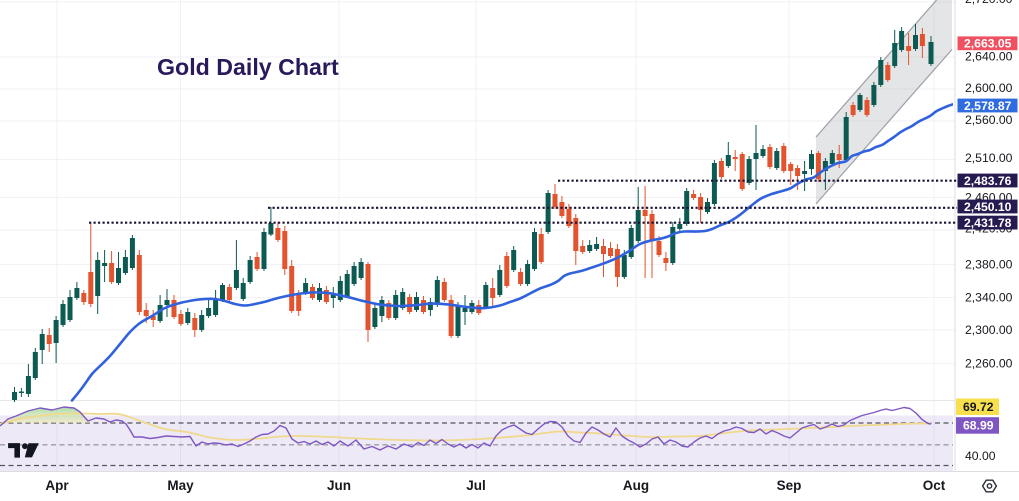 The image size is (1019, 501). Describe the element at coordinates (789, 485) in the screenshot. I see `svg-text: Sep` at that location.